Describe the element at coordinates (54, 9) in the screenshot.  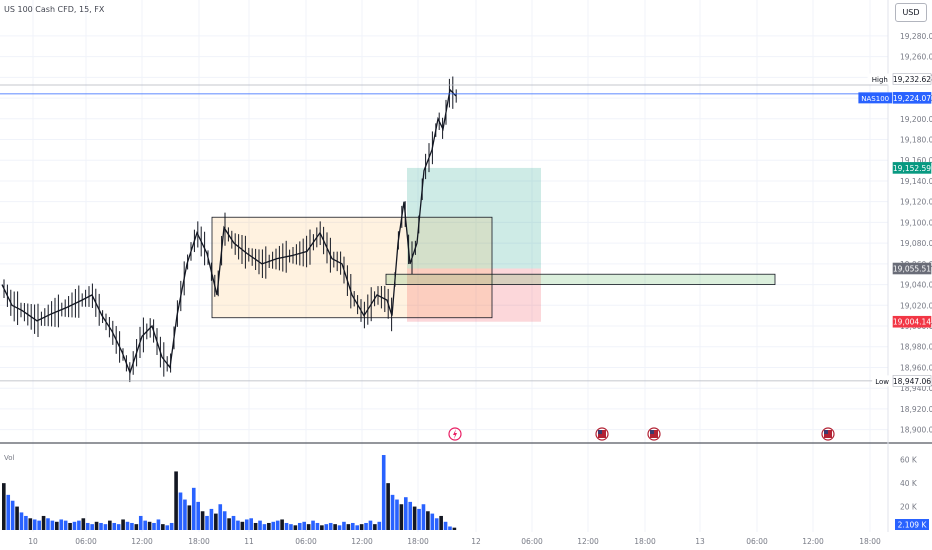
I see `symbol-title: US 100 Cash CFD, 15, FX` at that location.